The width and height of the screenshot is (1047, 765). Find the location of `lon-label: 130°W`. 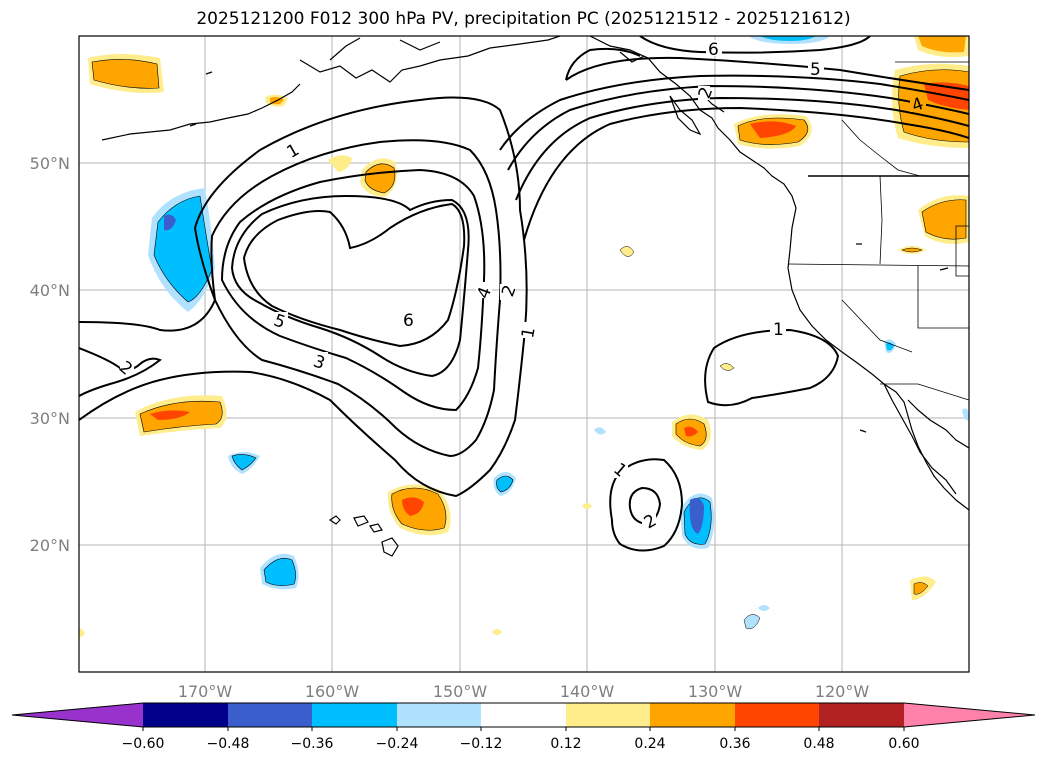

lon-label: 130°W is located at coordinates (715, 691).